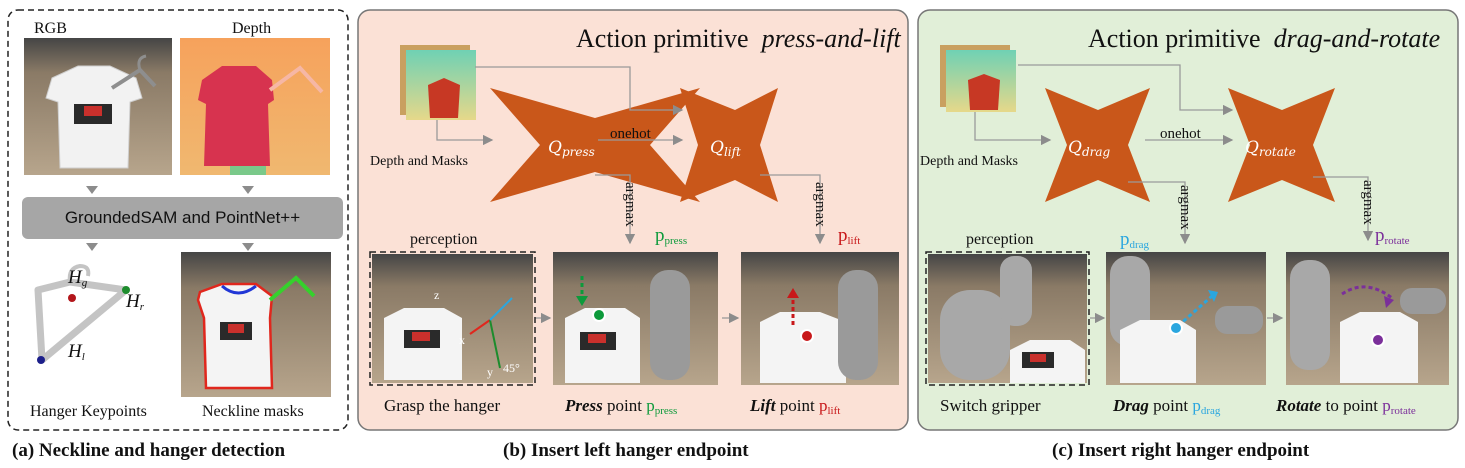  I want to click on arrow-rgb-to-module, so click(92, 190).